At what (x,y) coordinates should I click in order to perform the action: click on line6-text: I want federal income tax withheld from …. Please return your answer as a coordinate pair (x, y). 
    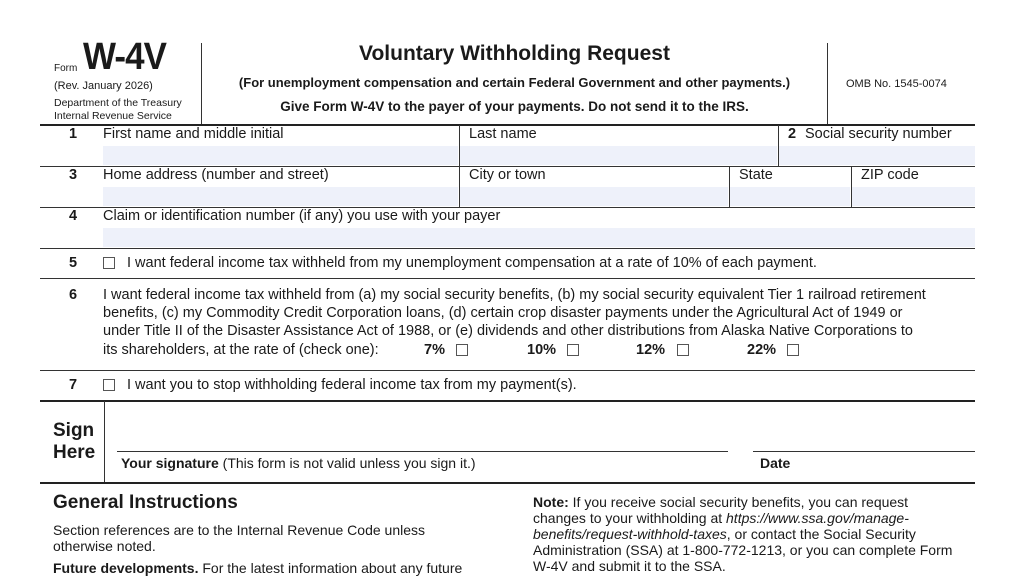
    Looking at the image, I should click on (514, 295).